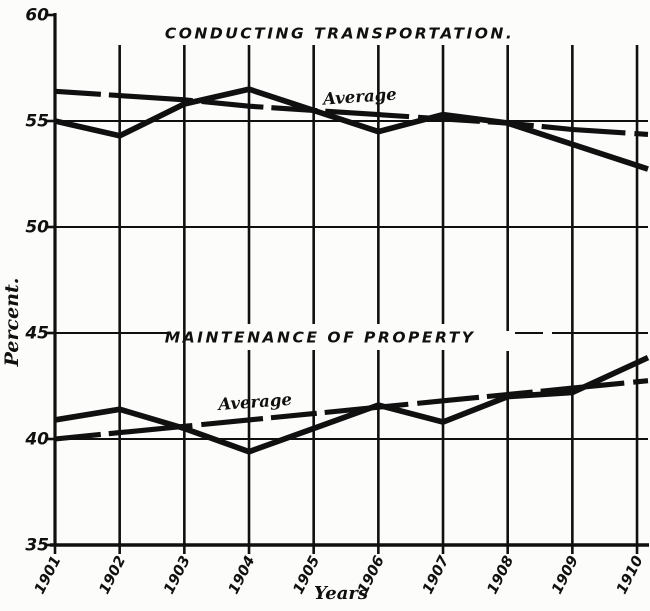 The height and width of the screenshot is (611, 650). I want to click on y-tick-label: 40, so click(36, 440).